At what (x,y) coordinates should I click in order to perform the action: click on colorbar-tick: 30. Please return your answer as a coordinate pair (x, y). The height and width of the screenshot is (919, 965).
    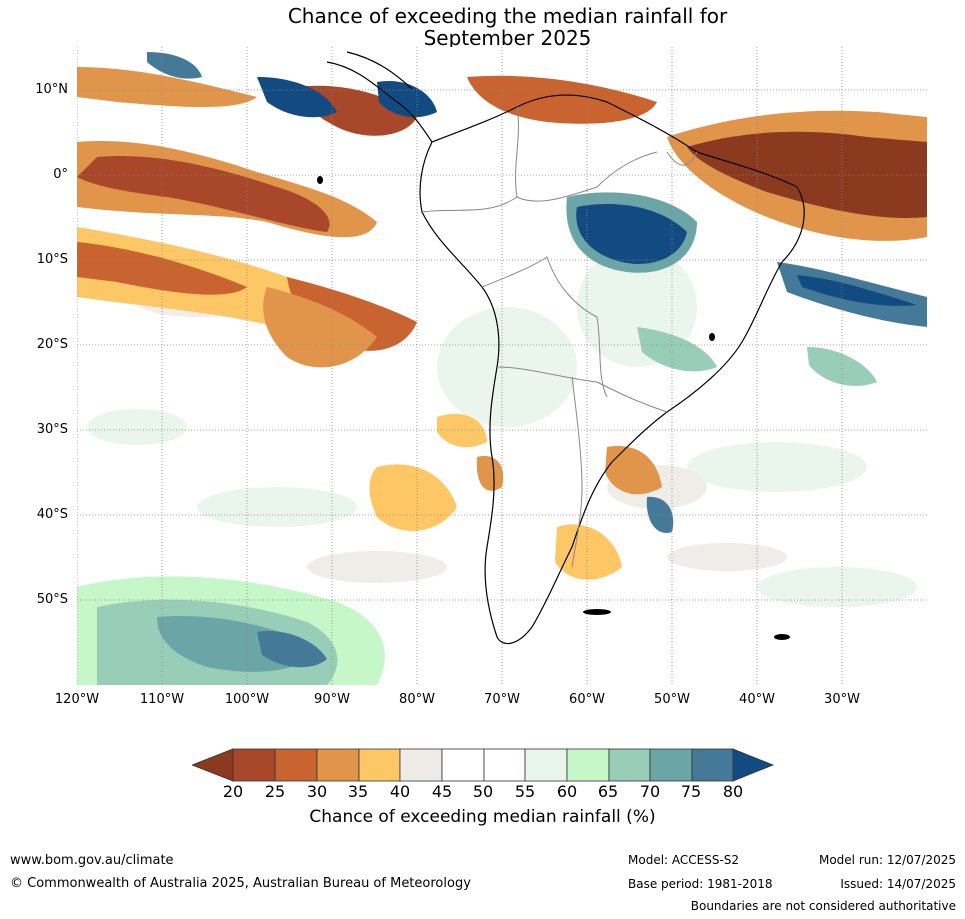
    Looking at the image, I should click on (317, 791).